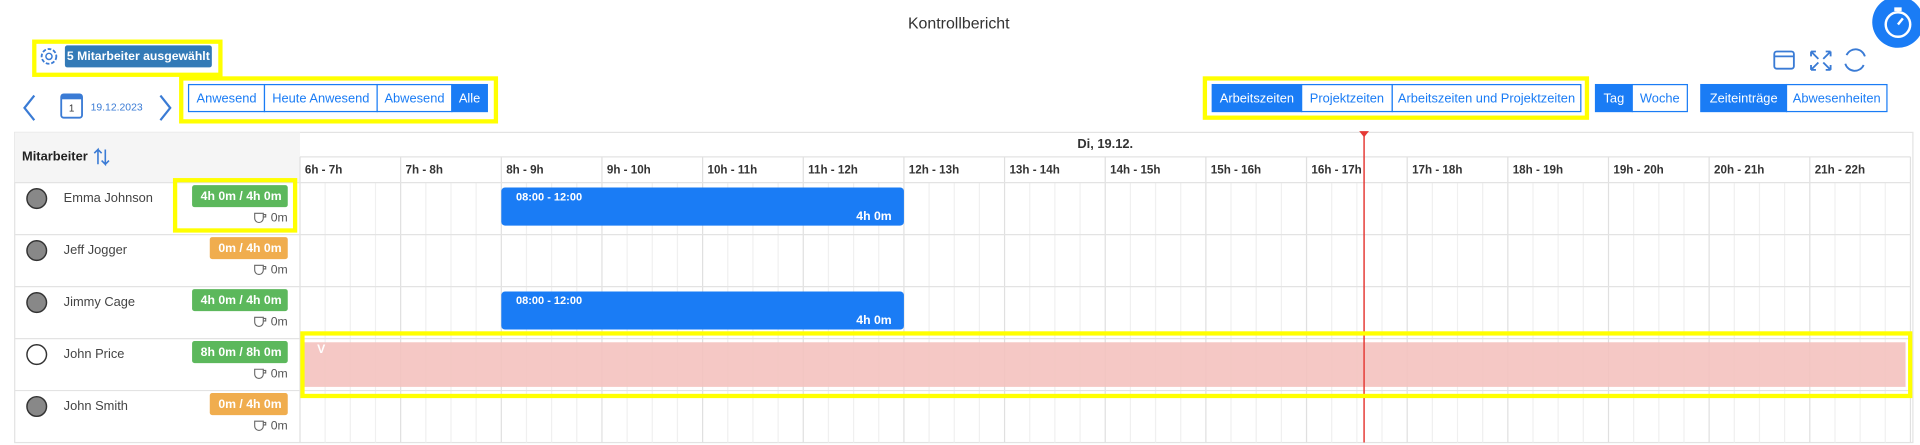 This screenshot has height=445, width=1920. What do you see at coordinates (108, 197) in the screenshot?
I see `employee-name: Emma Johnson` at bounding box center [108, 197].